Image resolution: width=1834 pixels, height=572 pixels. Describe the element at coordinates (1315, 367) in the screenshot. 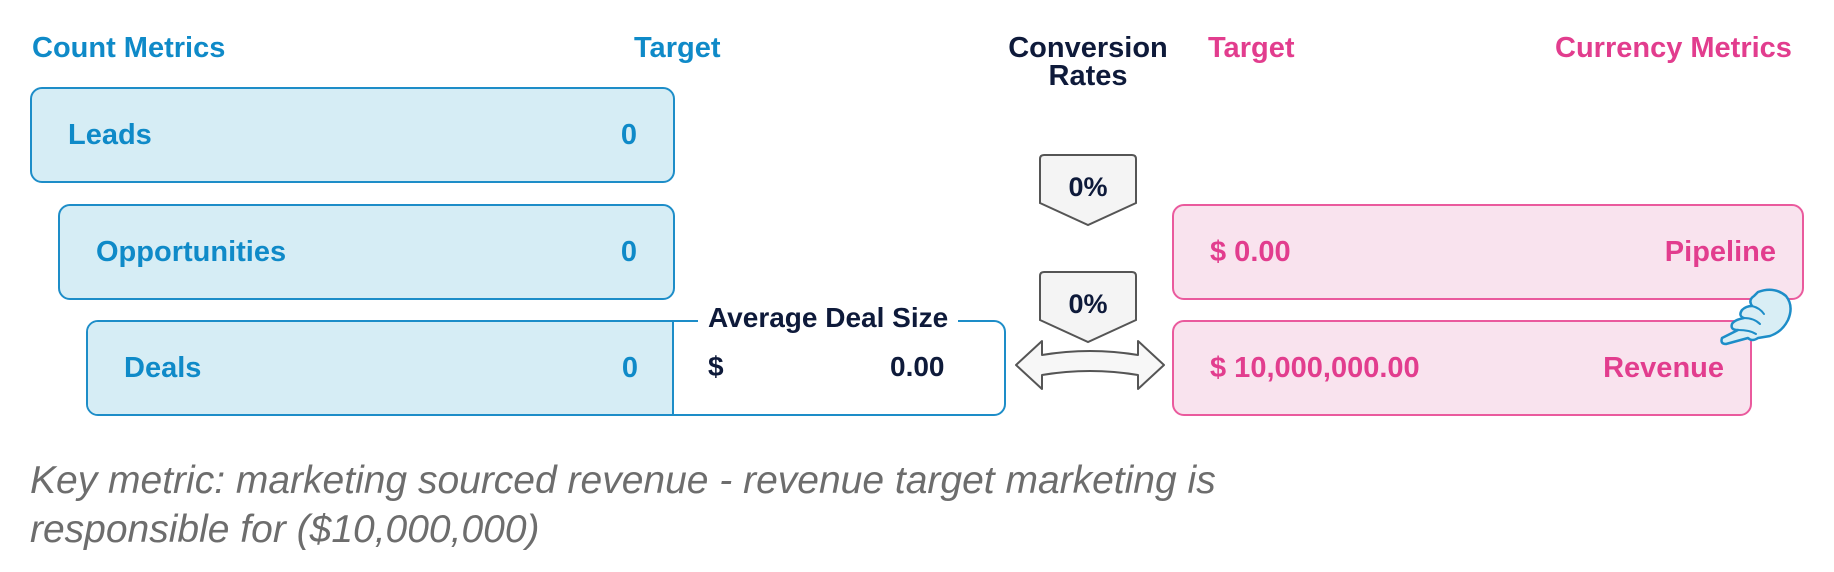

I see `revenue-target: $ 10,000,000.00` at that location.